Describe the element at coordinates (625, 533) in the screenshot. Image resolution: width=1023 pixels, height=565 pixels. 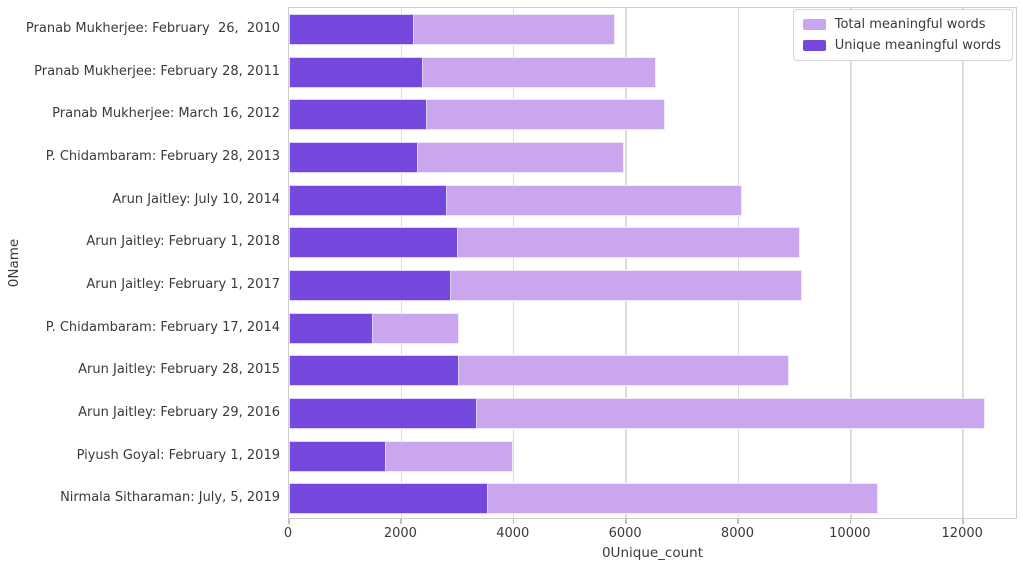
I see `x-tick-label: 6000` at that location.